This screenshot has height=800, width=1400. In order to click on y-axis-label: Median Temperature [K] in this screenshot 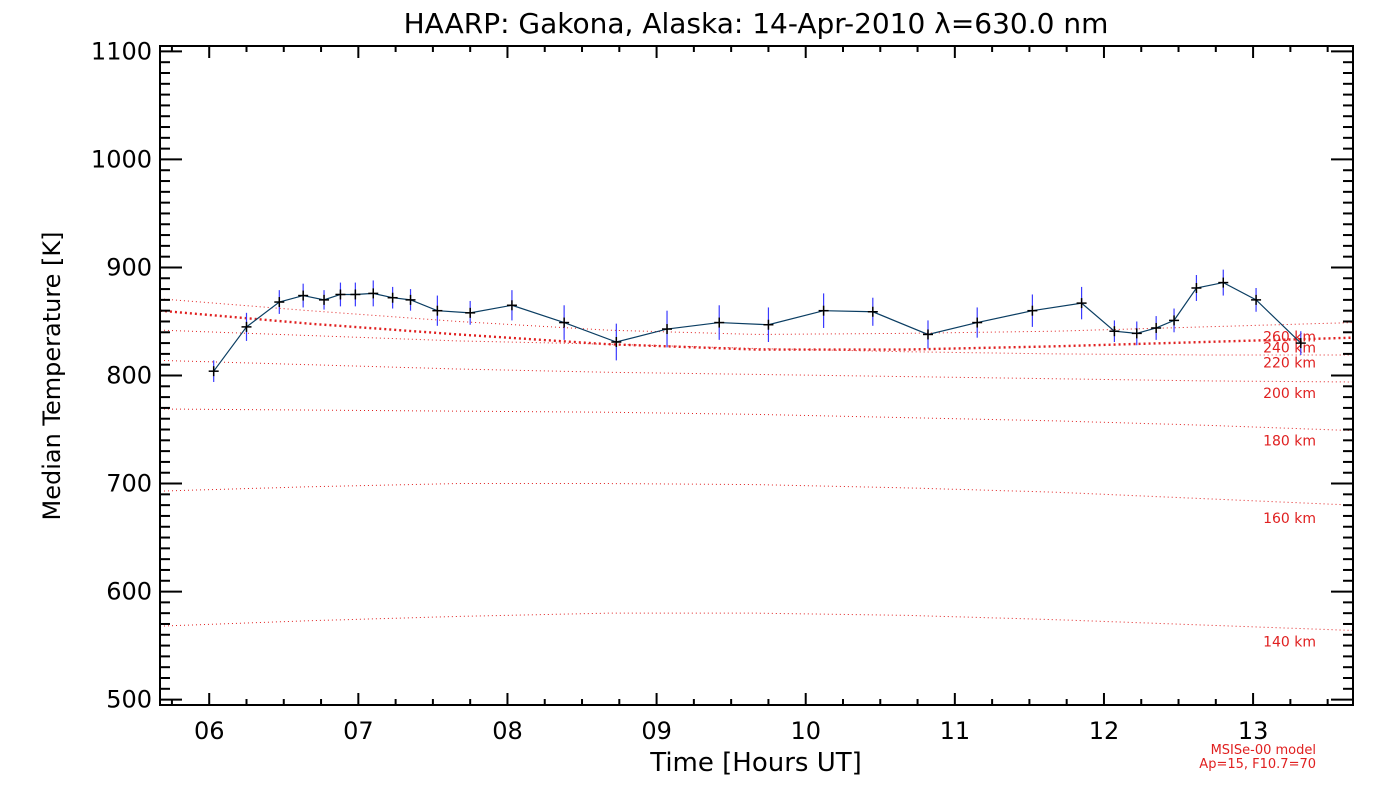, I will do `click(52, 375)`.